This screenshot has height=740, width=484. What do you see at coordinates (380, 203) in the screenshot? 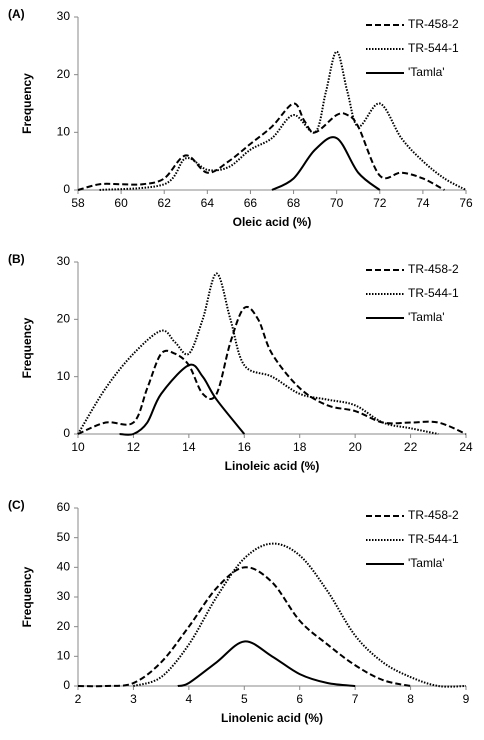
I see `x-tick-label: 72` at bounding box center [380, 203].